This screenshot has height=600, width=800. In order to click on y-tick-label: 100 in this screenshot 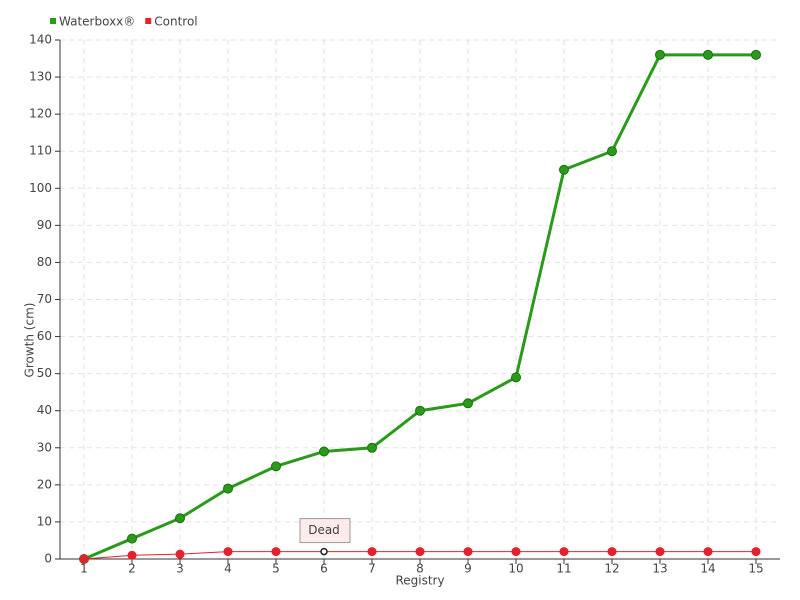, I will do `click(40, 188)`.